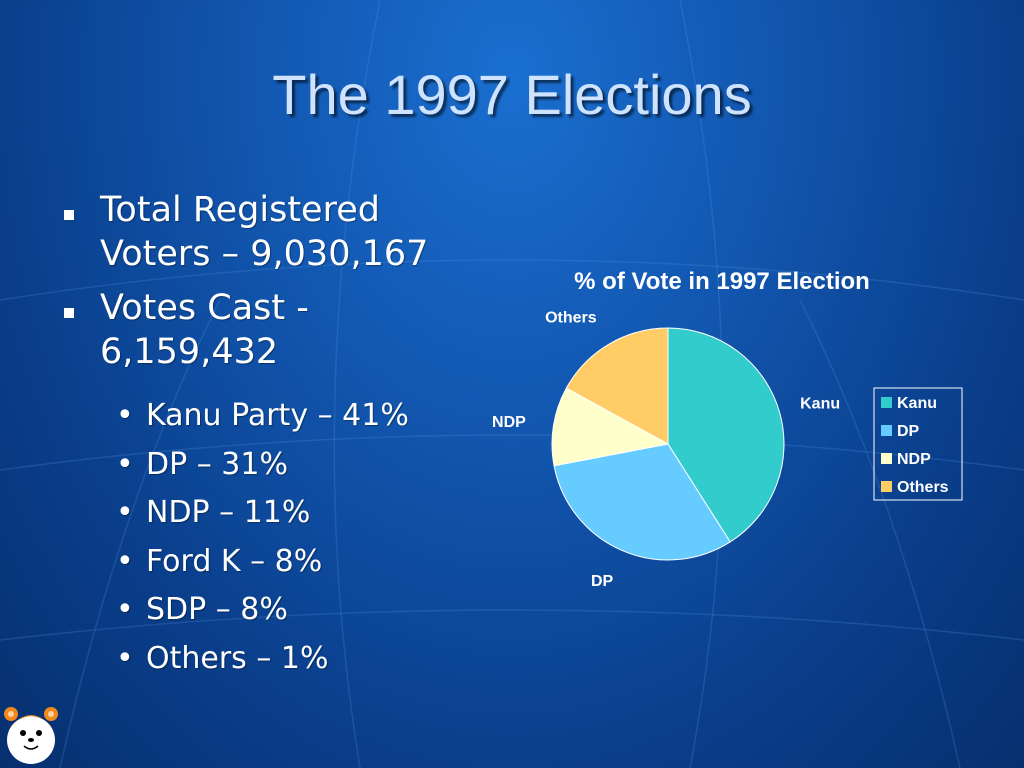 This screenshot has width=1024, height=768. What do you see at coordinates (189, 352) in the screenshot?
I see `bullet-line: 6,159,432` at bounding box center [189, 352].